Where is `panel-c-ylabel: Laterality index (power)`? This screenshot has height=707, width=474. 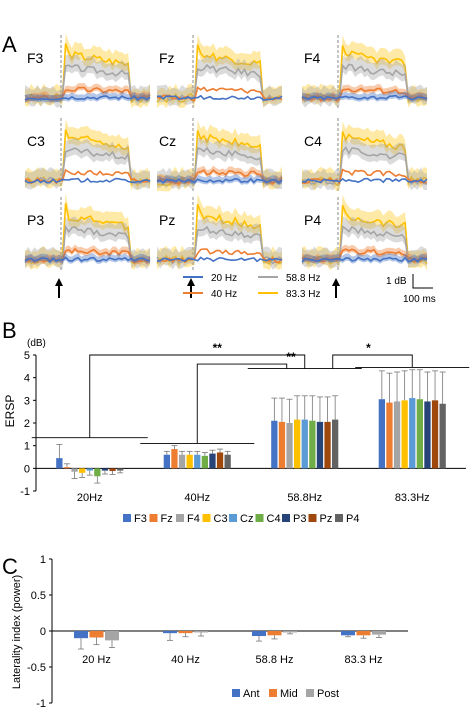 panel-c-ylabel: Laterality index (power) is located at coordinates (17, 632).